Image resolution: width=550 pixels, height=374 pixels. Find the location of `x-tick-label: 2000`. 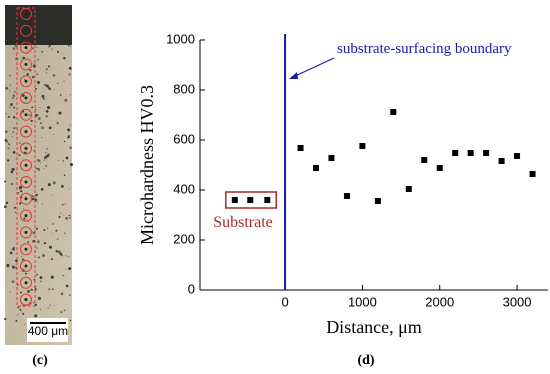

x-tick-label: 2000 is located at coordinates (439, 301).